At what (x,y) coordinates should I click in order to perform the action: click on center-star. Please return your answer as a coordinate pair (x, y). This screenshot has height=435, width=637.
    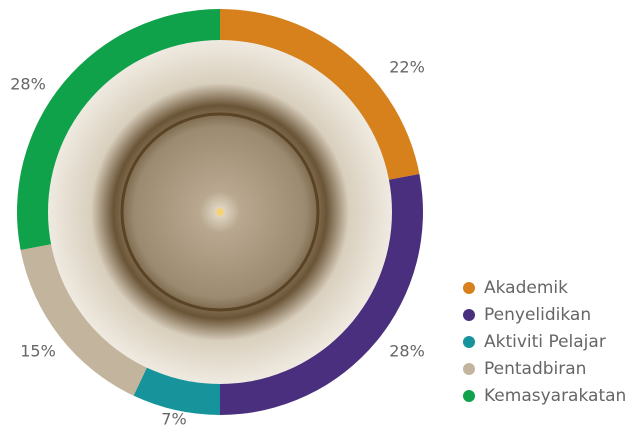
    Looking at the image, I should click on (220, 212).